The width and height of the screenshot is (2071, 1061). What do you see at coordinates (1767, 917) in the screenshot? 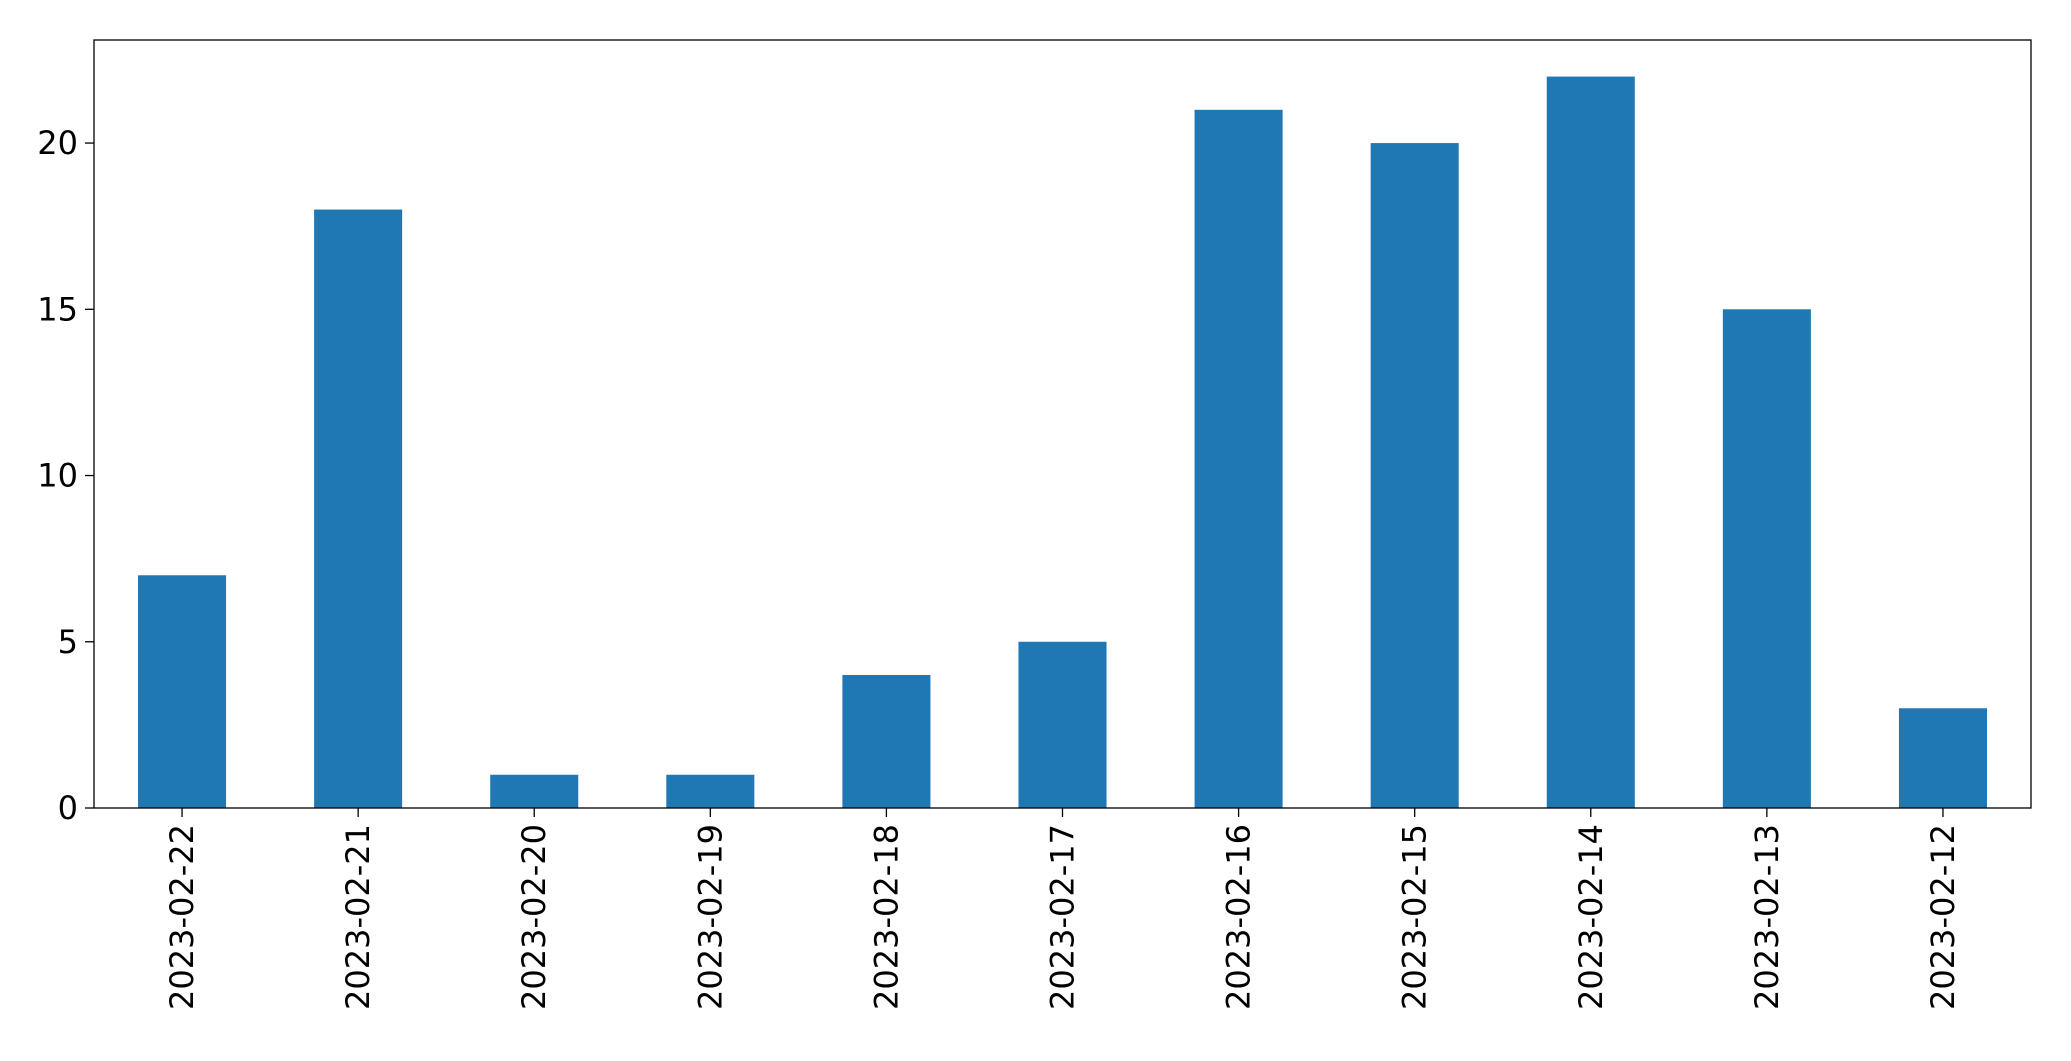
I see `x-tick-label: 2023-02-13` at bounding box center [1767, 917].